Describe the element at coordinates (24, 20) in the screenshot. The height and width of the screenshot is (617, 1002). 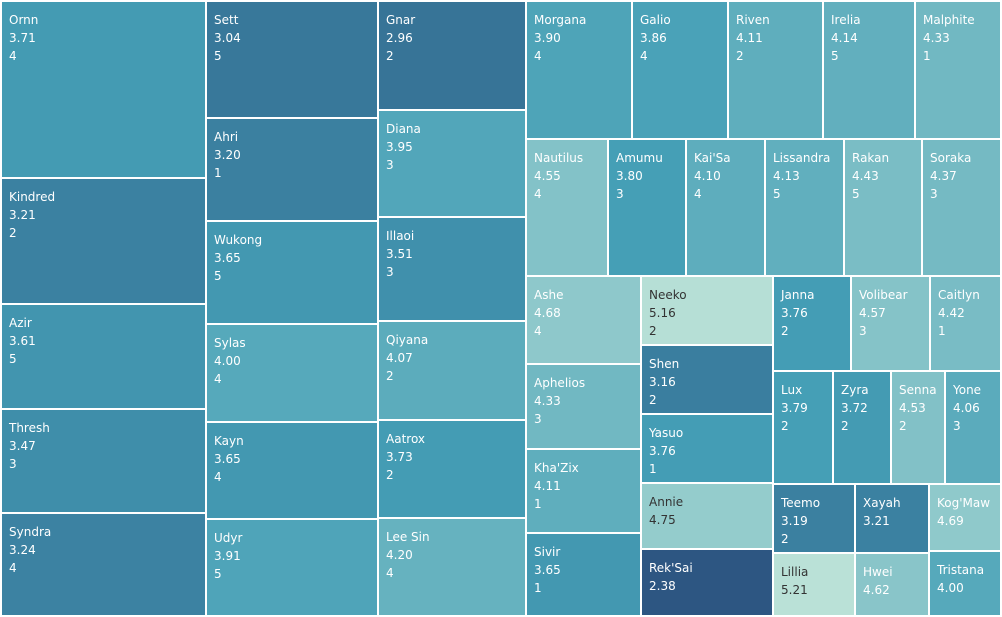
I see `tile-label: Ornn` at that location.